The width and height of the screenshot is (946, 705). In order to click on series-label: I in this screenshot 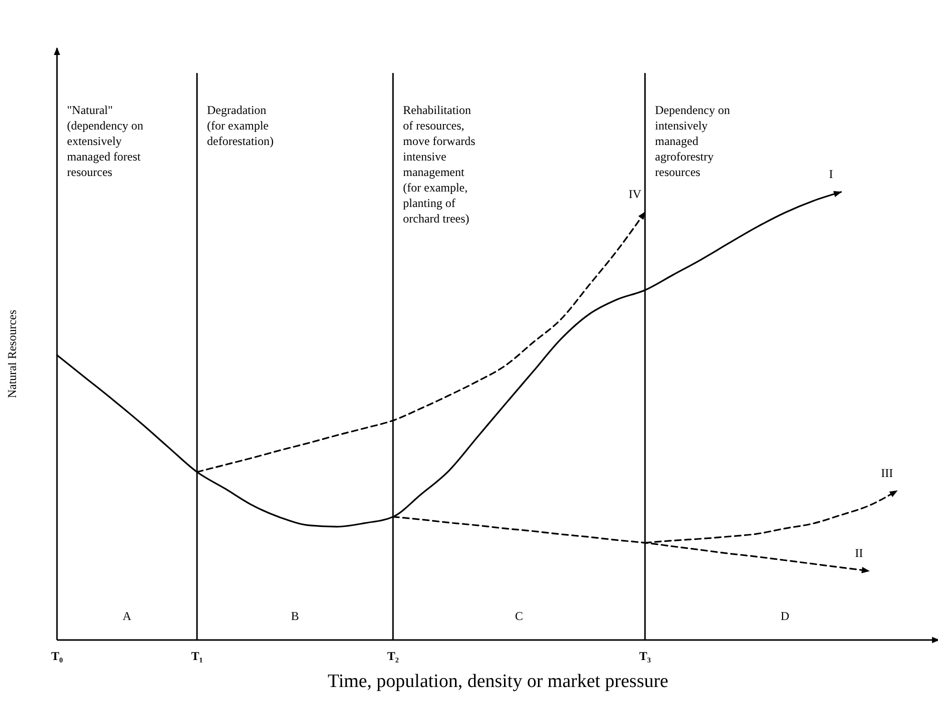, I will do `click(831, 174)`.